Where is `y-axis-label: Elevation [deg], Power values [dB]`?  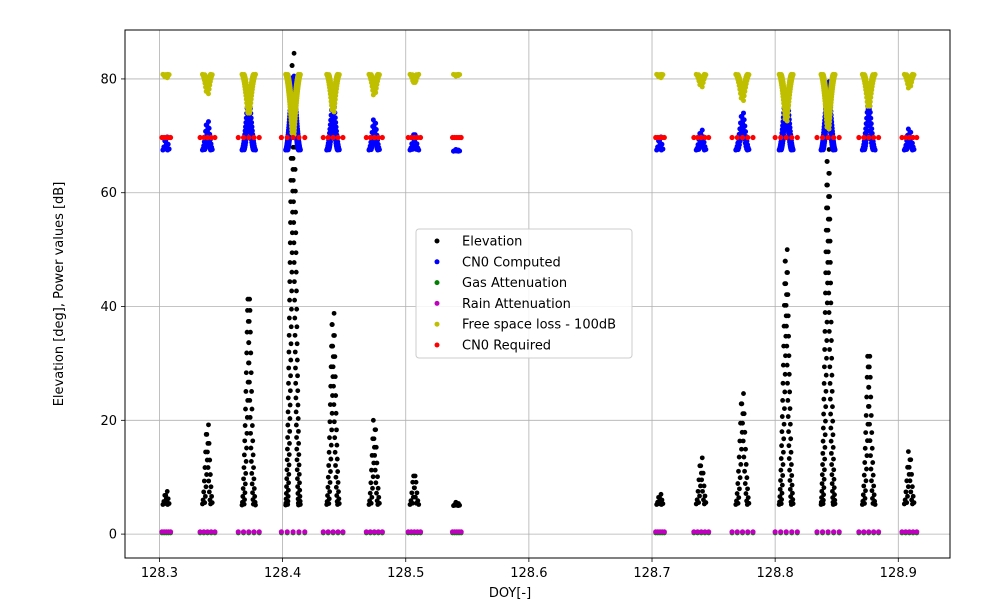
y-axis-label: Elevation [deg], Power values [dB] is located at coordinates (59, 294).